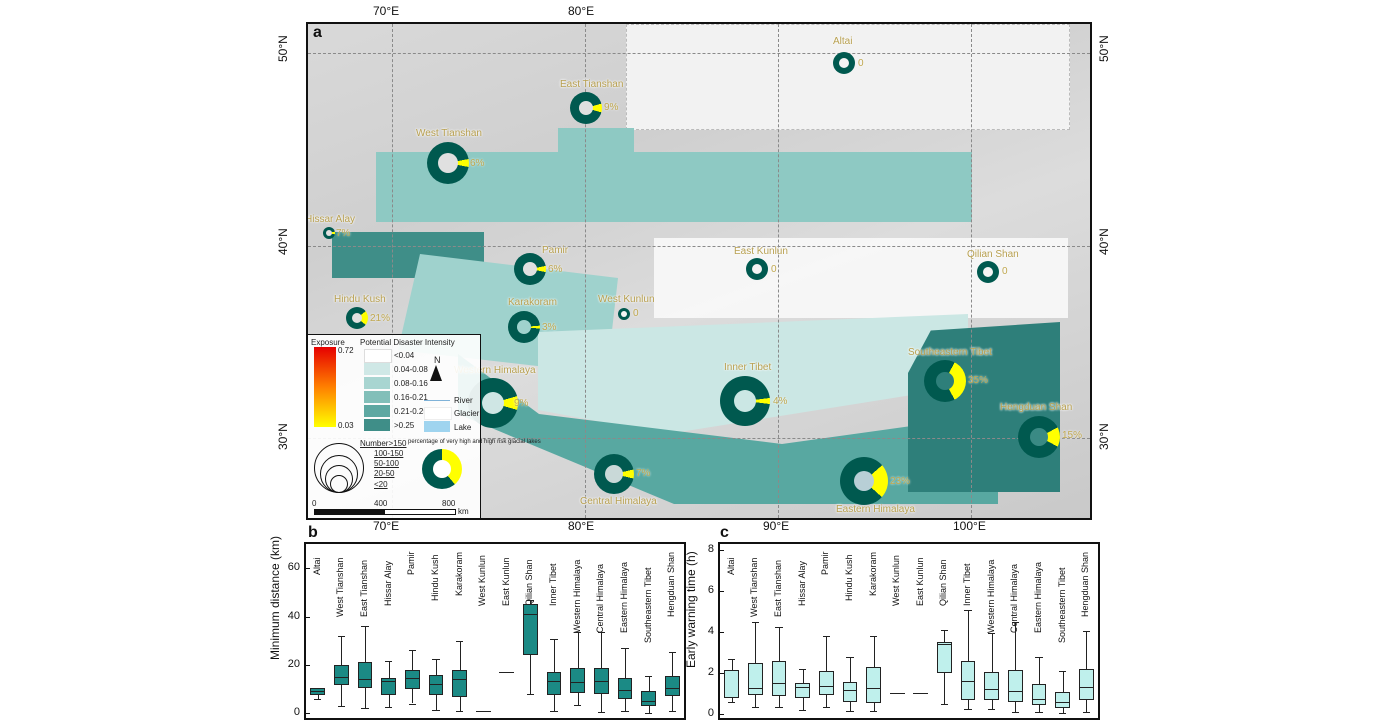 The height and width of the screenshot is (722, 1379). What do you see at coordinates (411, 383) in the screenshot?
I see `intensity-class-3: 0.08-0.16` at bounding box center [411, 383].